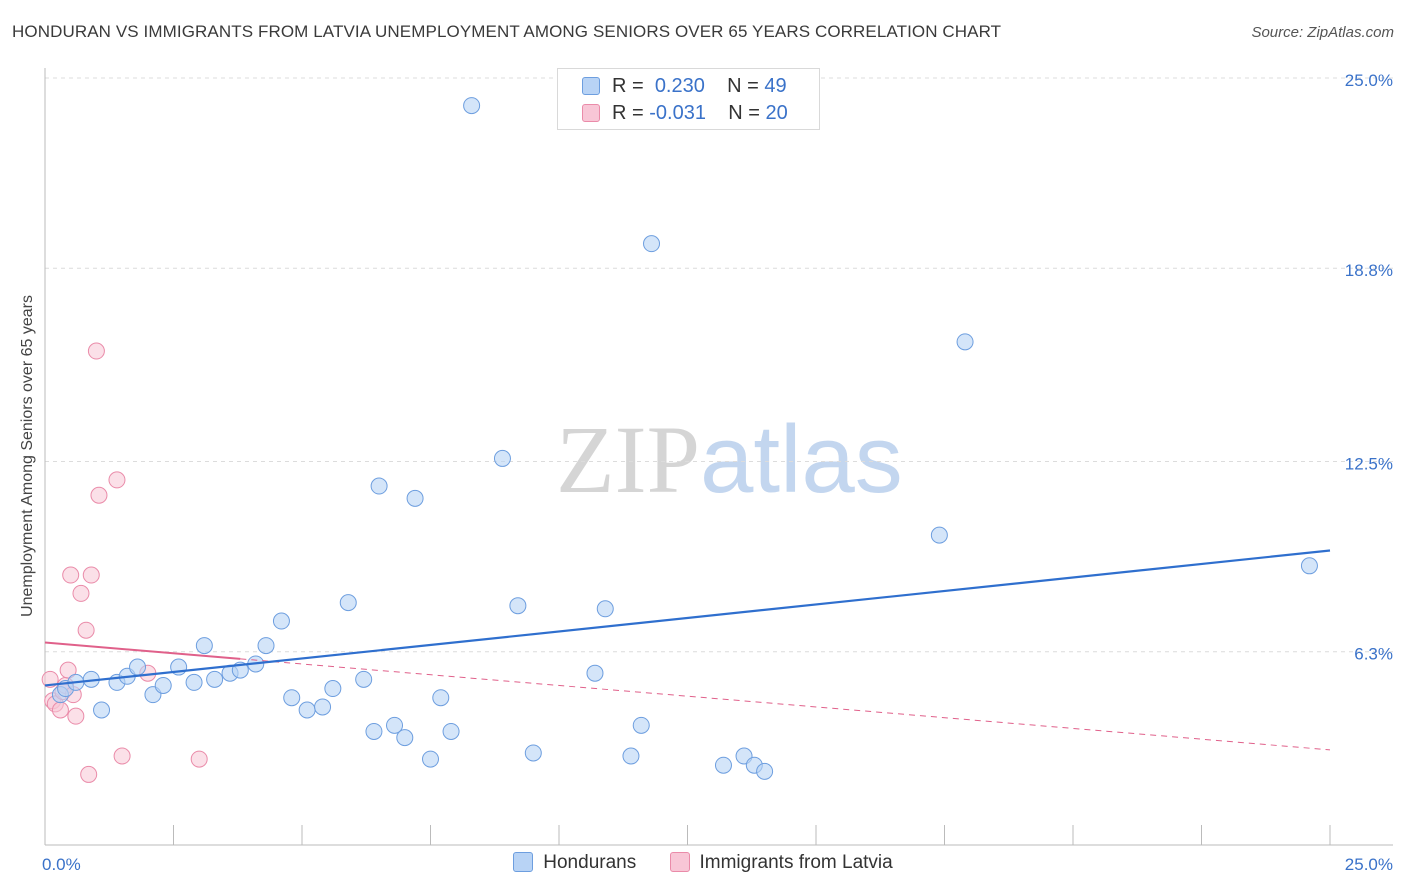  What do you see at coordinates (61, 864) in the screenshot?
I see `x-tick-label: 0.0%` at bounding box center [61, 864].